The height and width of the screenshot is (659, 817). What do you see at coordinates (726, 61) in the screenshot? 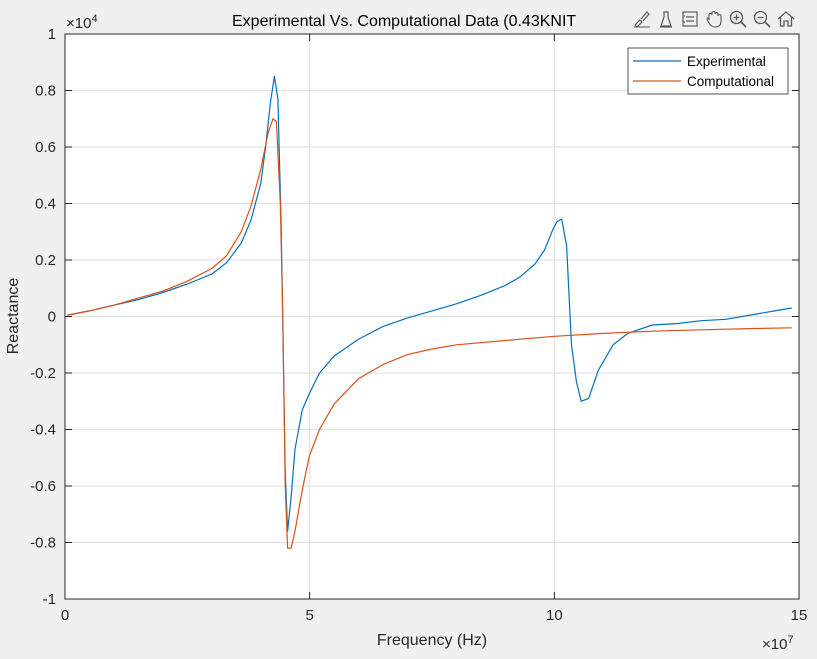
I see `legend-label-experimental: Experimental` at bounding box center [726, 61].